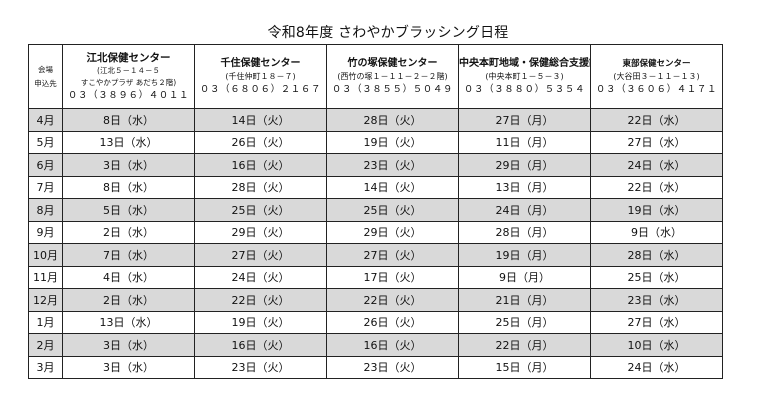 This screenshot has height=405, width=776. I want to click on table-row: 2月 3日（水） 16日（火） 16日（火） 22日（月） 10日（水）, so click(375, 345).